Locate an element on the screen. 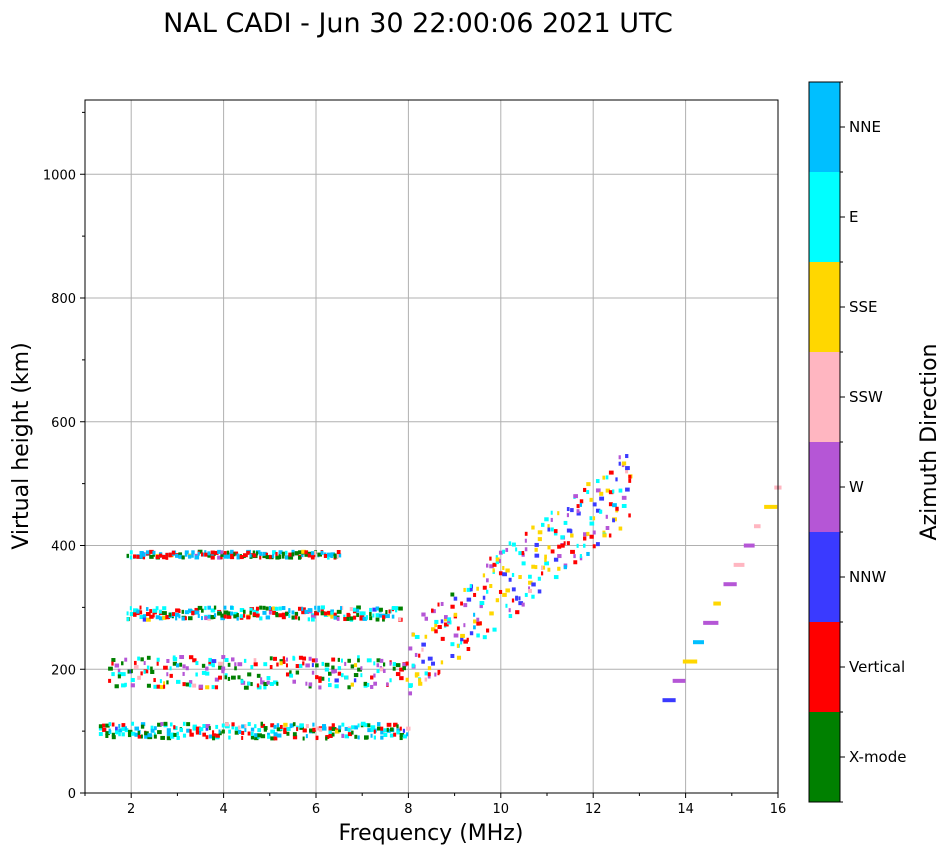  colorbar-swatch is located at coordinates (824, 307).